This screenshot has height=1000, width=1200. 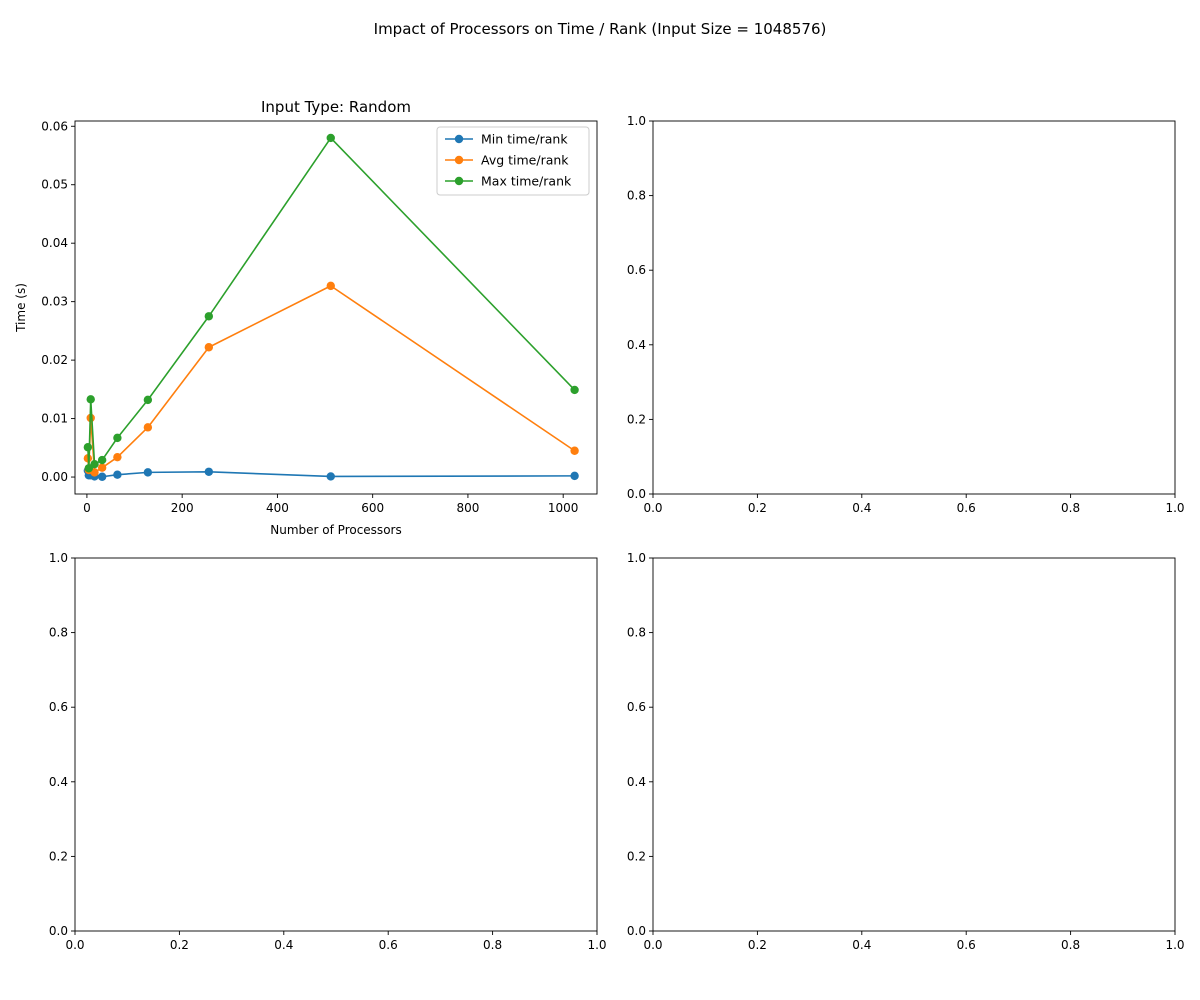 What do you see at coordinates (372, 508) in the screenshot?
I see `x-tick-label: 600` at bounding box center [372, 508].